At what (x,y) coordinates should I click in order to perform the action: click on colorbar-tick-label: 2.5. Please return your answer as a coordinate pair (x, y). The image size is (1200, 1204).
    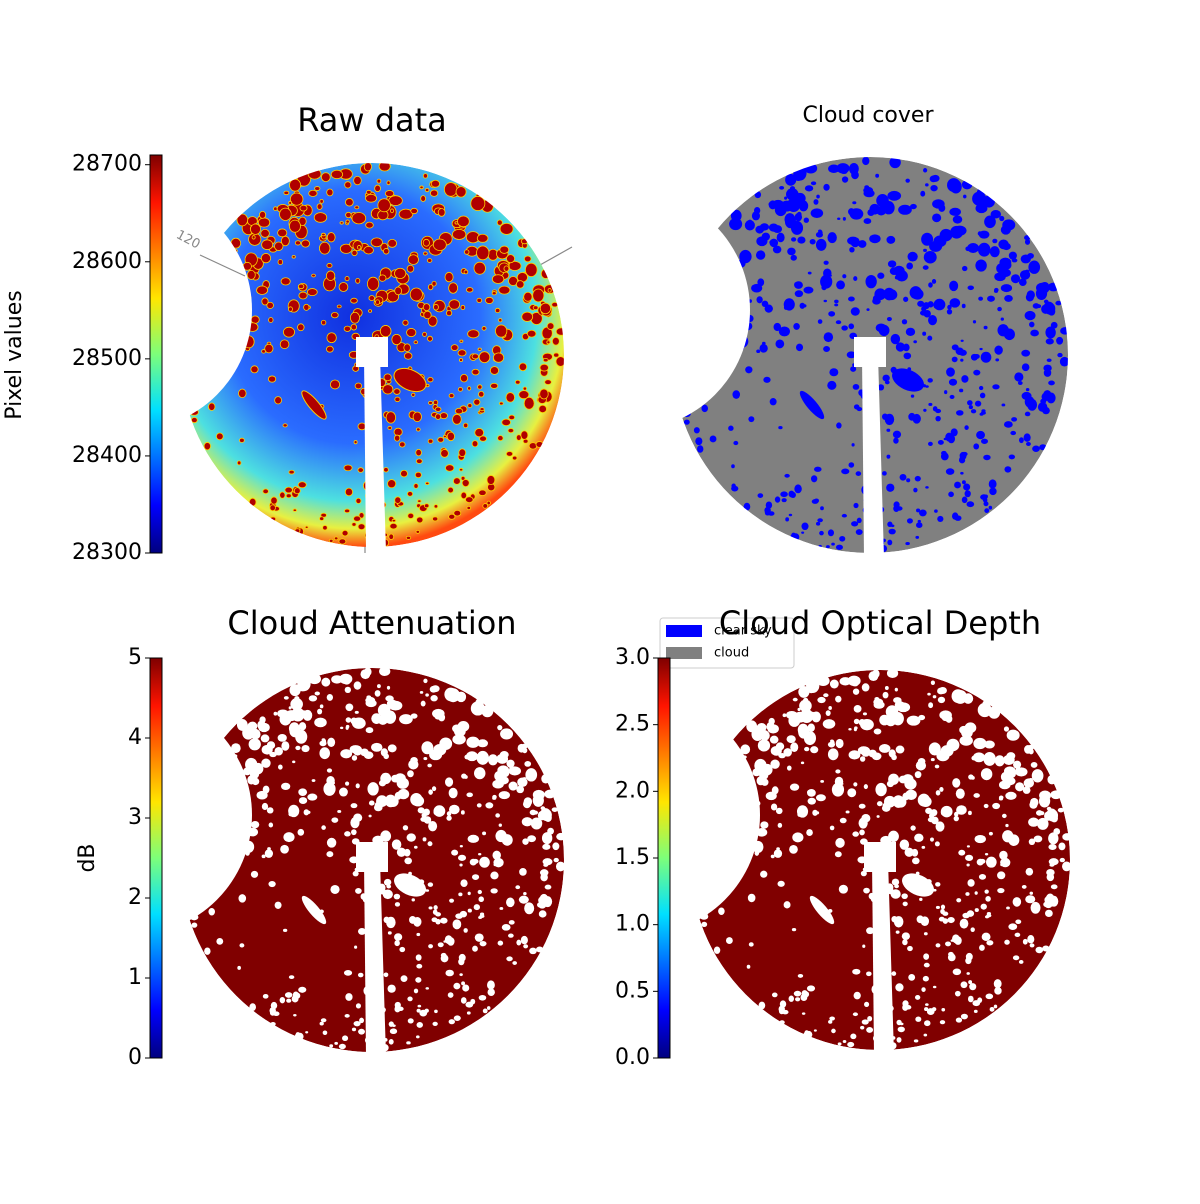
    Looking at the image, I should click on (632, 724).